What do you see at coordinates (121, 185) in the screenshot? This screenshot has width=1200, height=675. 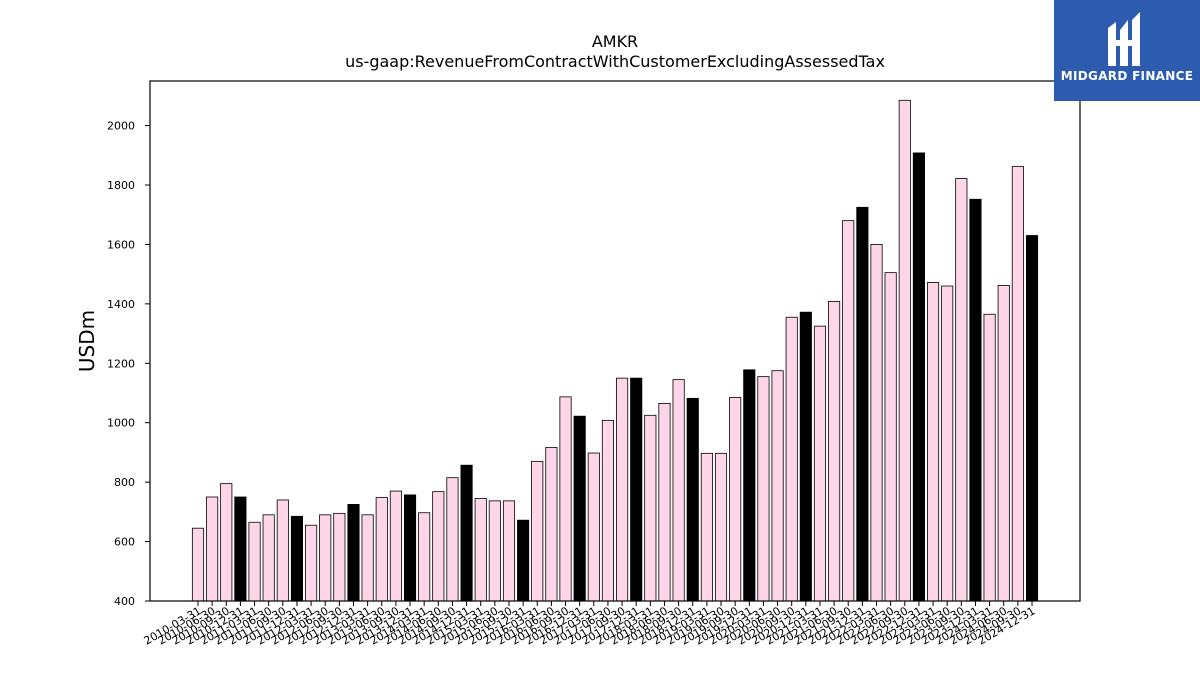 I see `y-tick-label: 1800` at bounding box center [121, 185].